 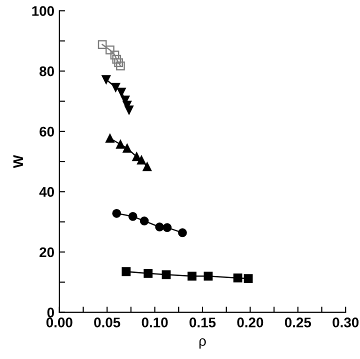 What do you see at coordinates (203, 323) in the screenshot?
I see `x-tick-label: 0.15` at bounding box center [203, 323].